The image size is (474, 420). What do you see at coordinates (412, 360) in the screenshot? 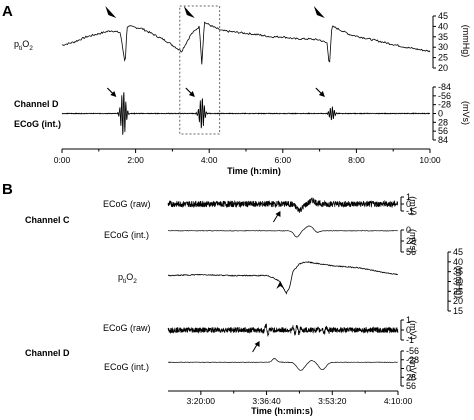
I see `b-d-int-scale-tick-label: -28` at bounding box center [412, 360].